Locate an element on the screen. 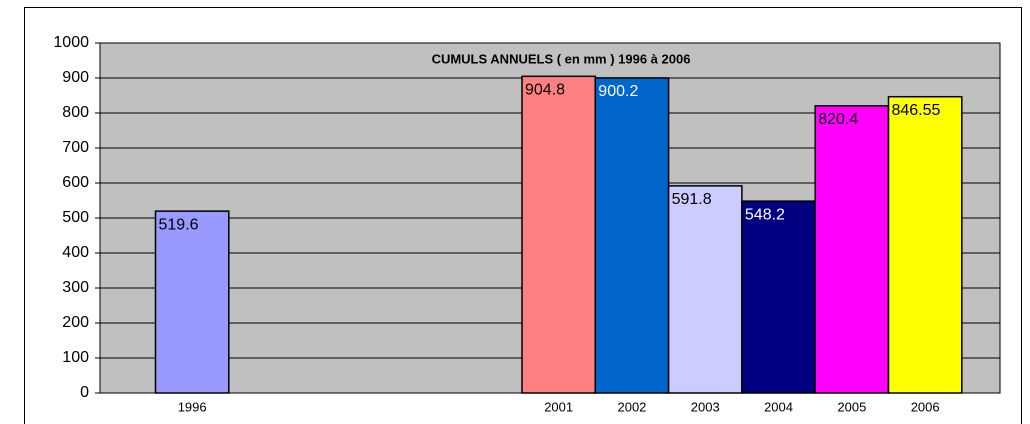 Image resolution: width=1030 pixels, height=424 pixels. x-tick-label: 2004 is located at coordinates (778, 406).